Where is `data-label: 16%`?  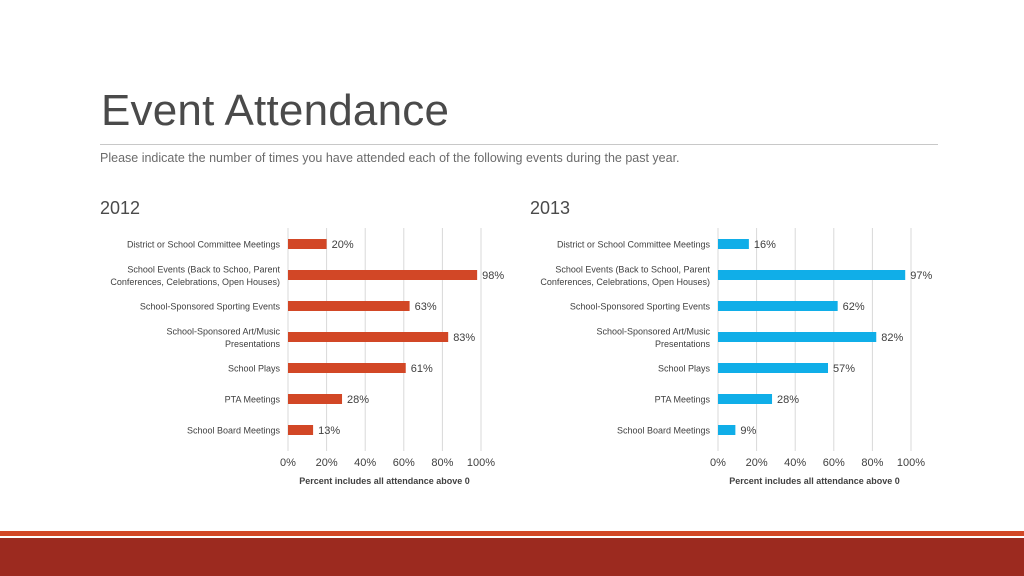
data-label: 16% is located at coordinates (765, 245).